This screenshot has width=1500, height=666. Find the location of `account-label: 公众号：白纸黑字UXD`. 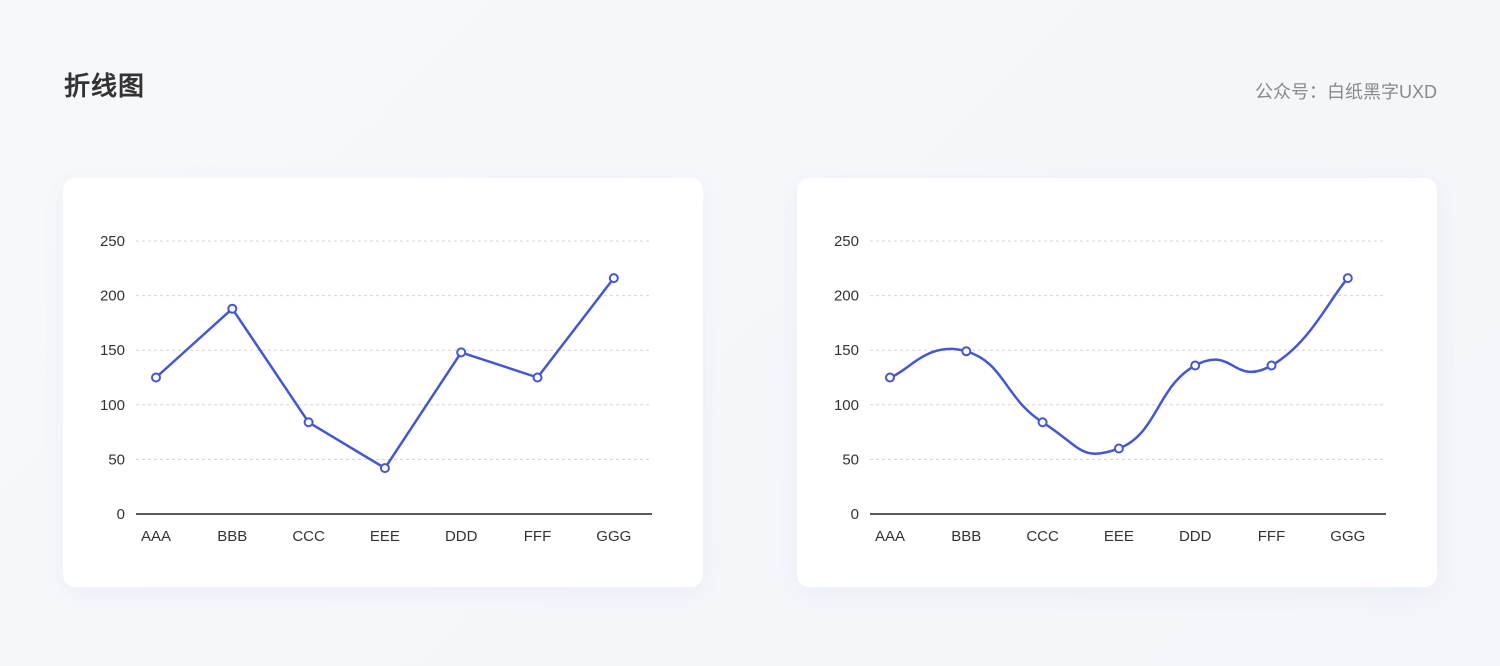

account-label: 公众号：白纸黑字UXD is located at coordinates (1345, 92).